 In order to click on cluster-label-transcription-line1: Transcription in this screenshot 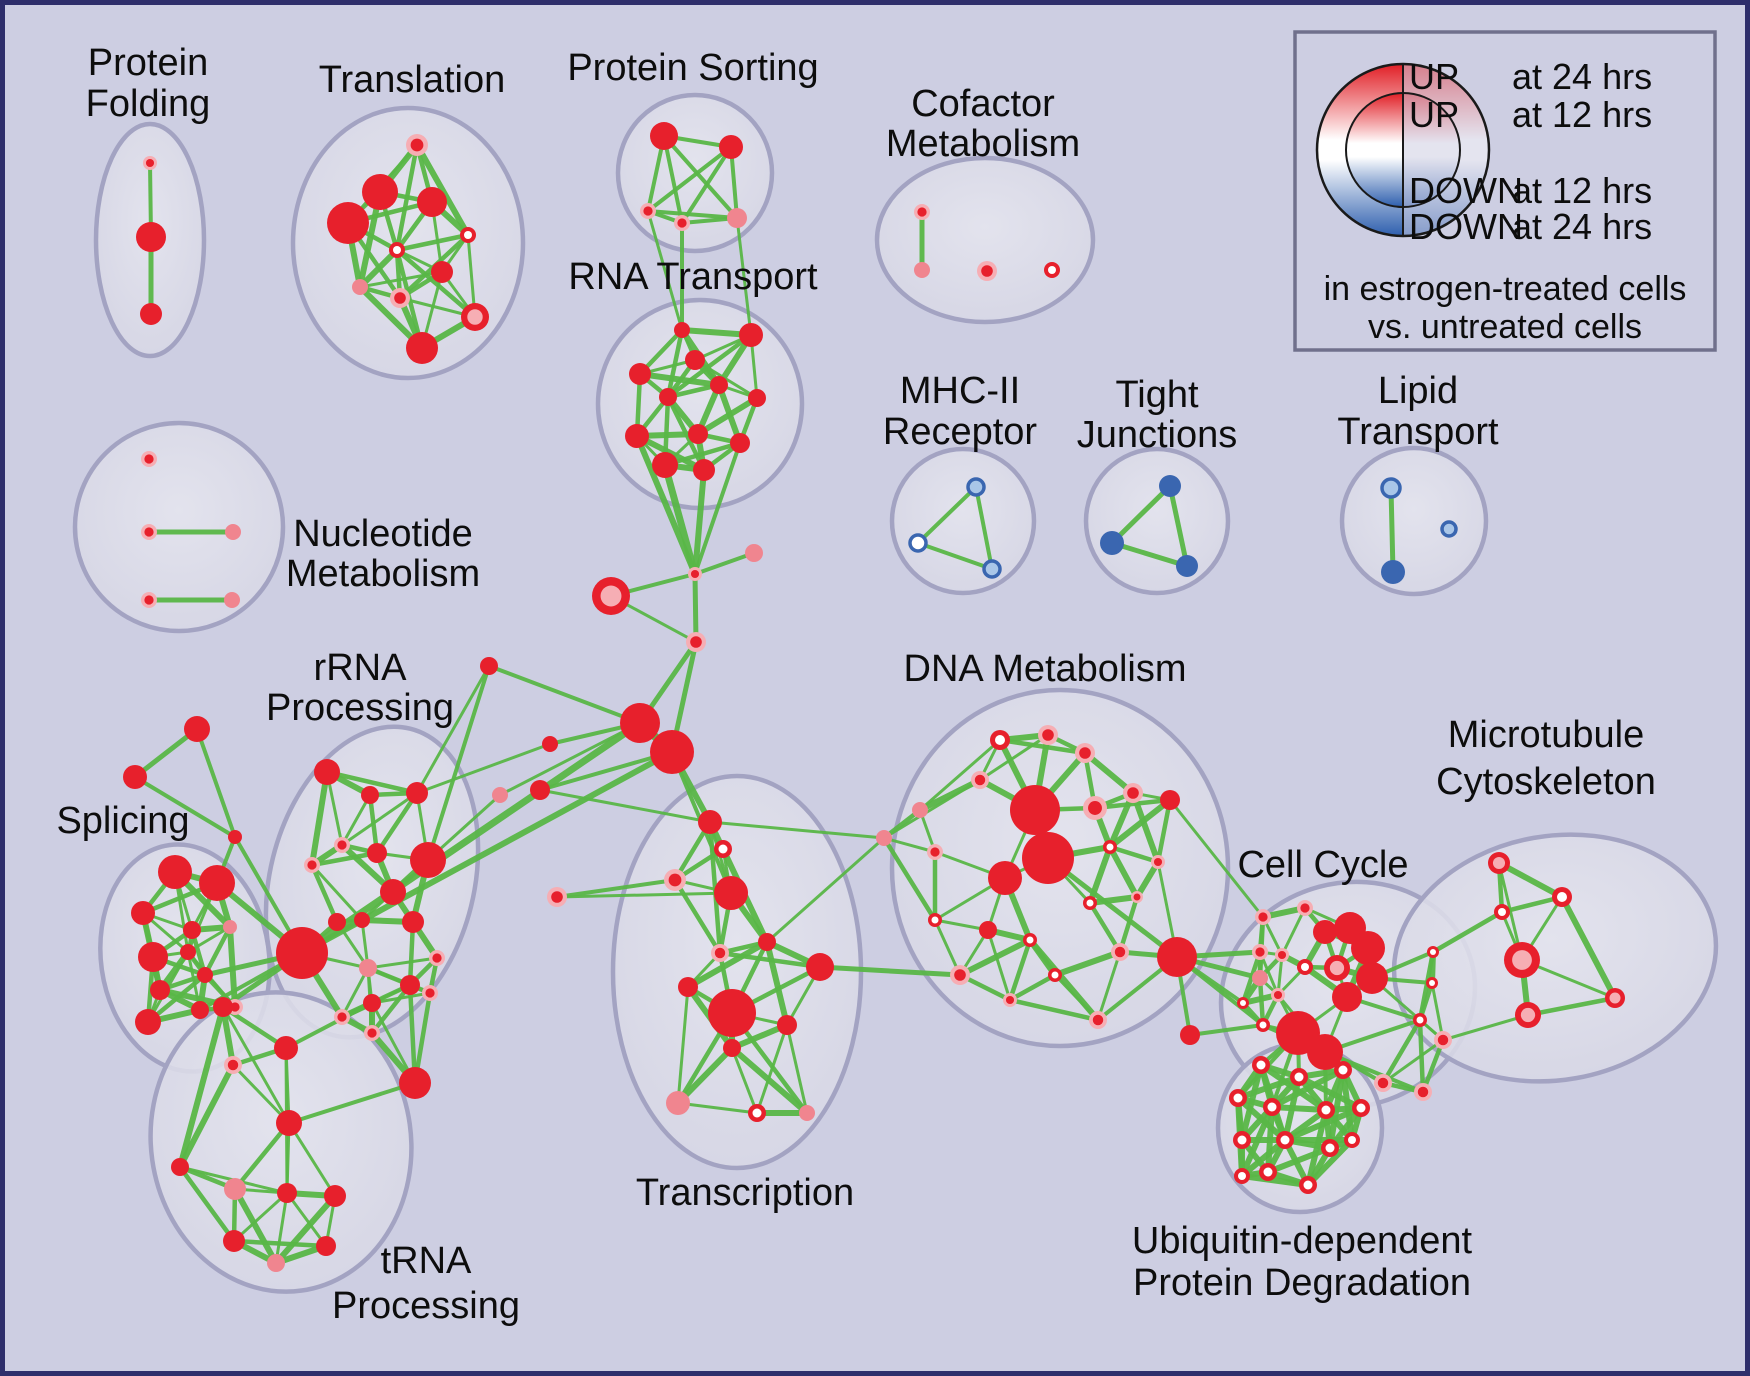, I will do `click(745, 1193)`.